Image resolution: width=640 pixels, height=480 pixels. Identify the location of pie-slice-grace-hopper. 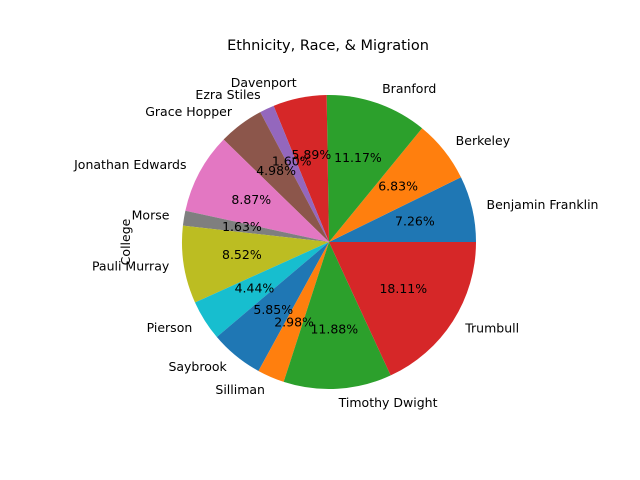
(276, 177).